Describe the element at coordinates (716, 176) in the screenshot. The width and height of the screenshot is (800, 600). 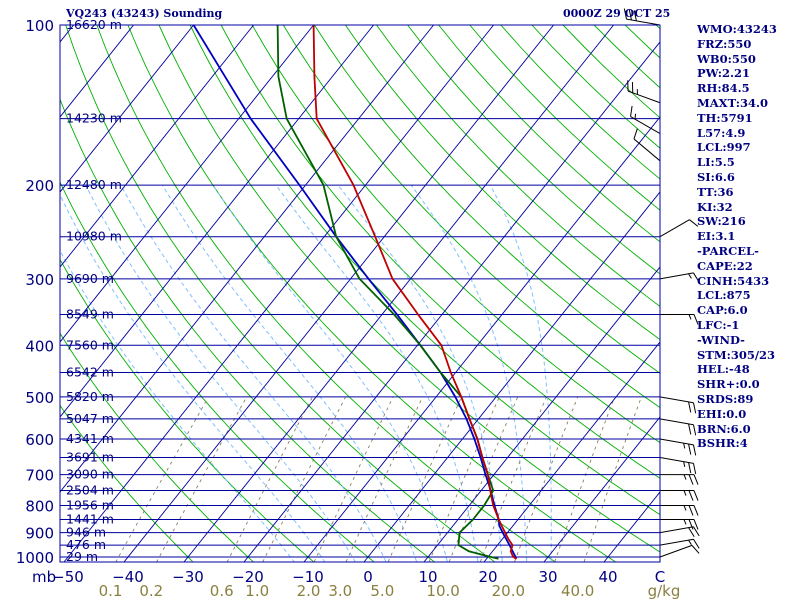
I see `index-entry: SI:6.6` at that location.